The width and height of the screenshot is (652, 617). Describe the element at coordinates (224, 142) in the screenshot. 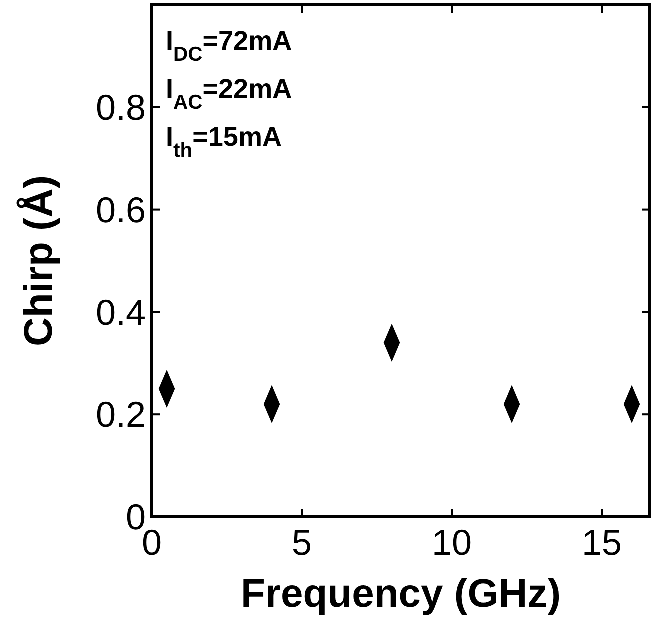

I see `annotation: I$_{th}$=15mA` at that location.